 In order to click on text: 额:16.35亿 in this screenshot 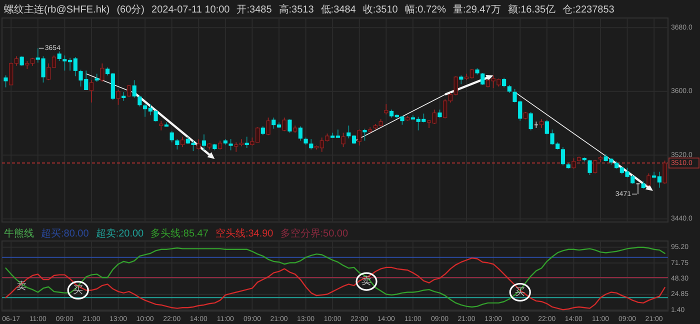, I will do `click(532, 10)`.